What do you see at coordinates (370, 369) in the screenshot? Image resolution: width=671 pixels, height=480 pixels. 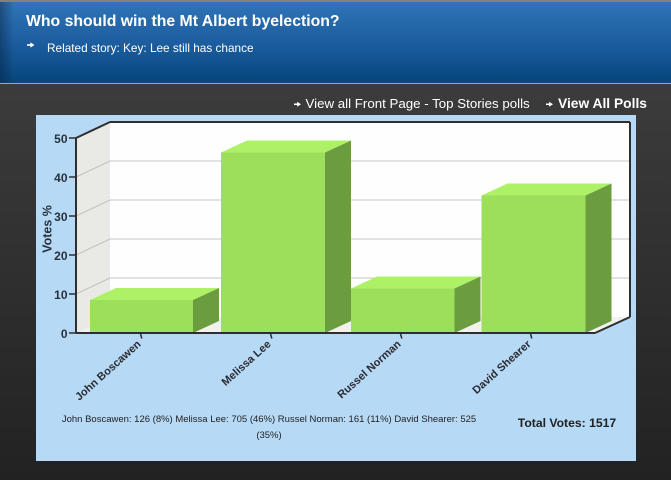 I see `svg-text: Russel Norman` at bounding box center [370, 369].